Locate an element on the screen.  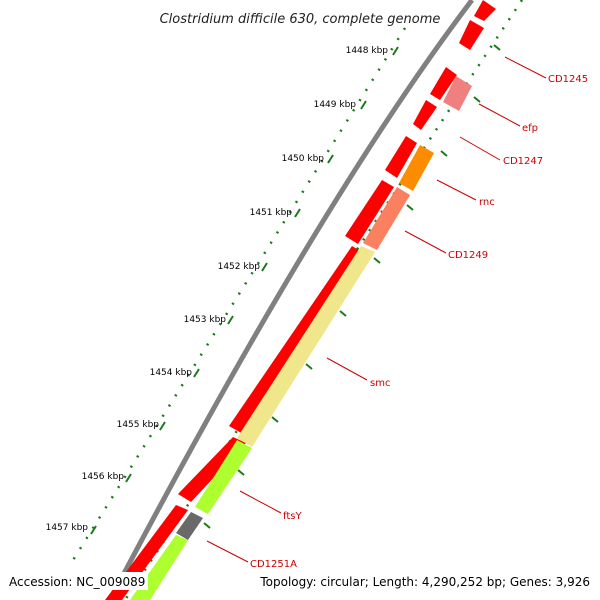
stats-bg is located at coordinates (425, 581).